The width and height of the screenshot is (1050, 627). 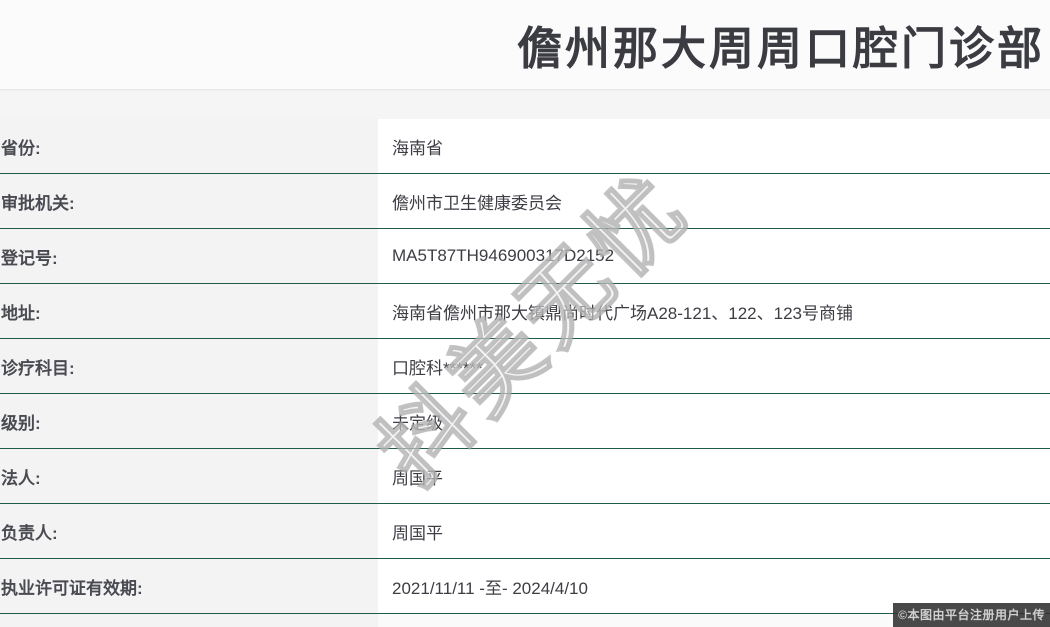 I want to click on filler-value-cell, so click(x=714, y=620).